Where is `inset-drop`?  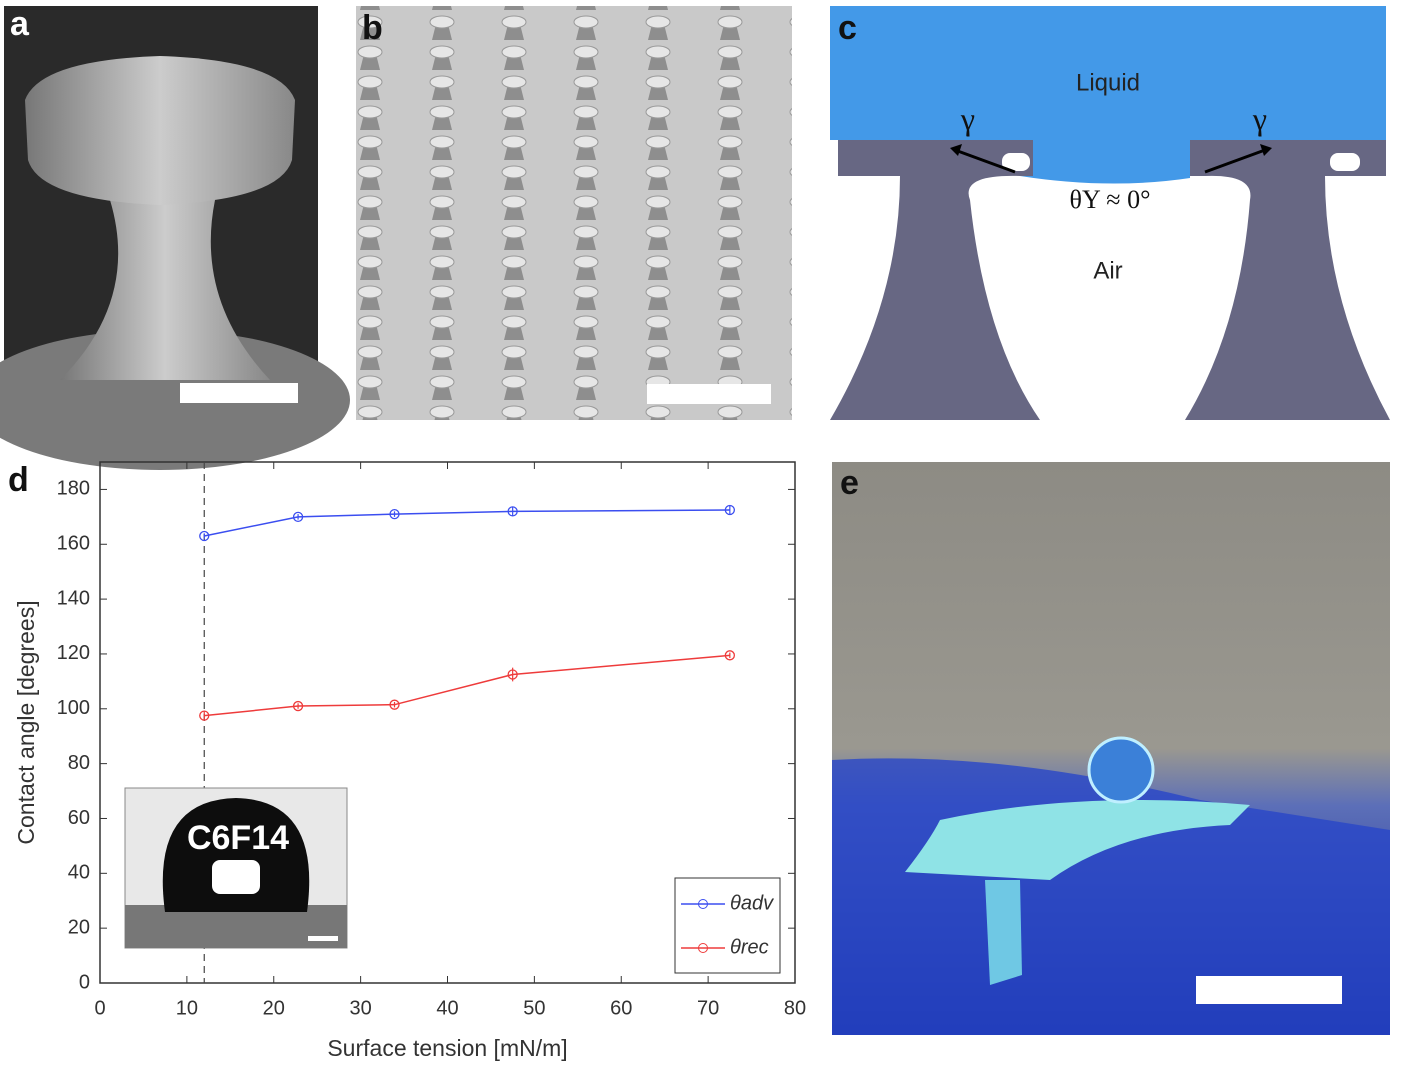 inset-drop is located at coordinates (236, 855).